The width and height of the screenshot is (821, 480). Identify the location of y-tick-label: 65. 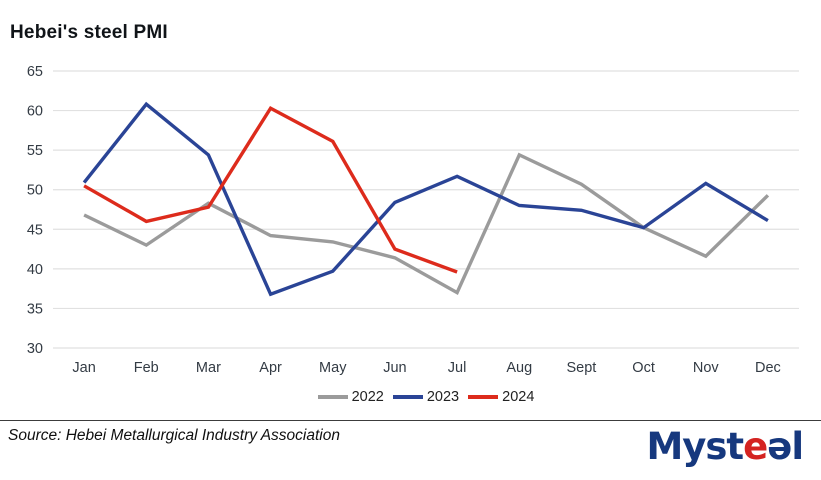
(35, 72).